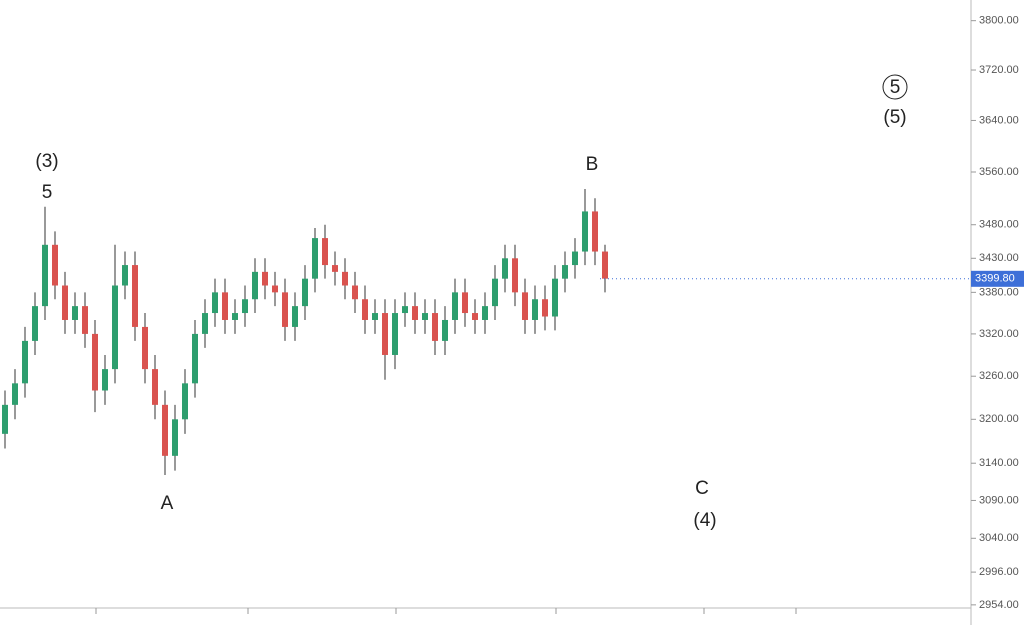  What do you see at coordinates (999, 605) in the screenshot?
I see `y-tick-label: 2954.00` at bounding box center [999, 605].